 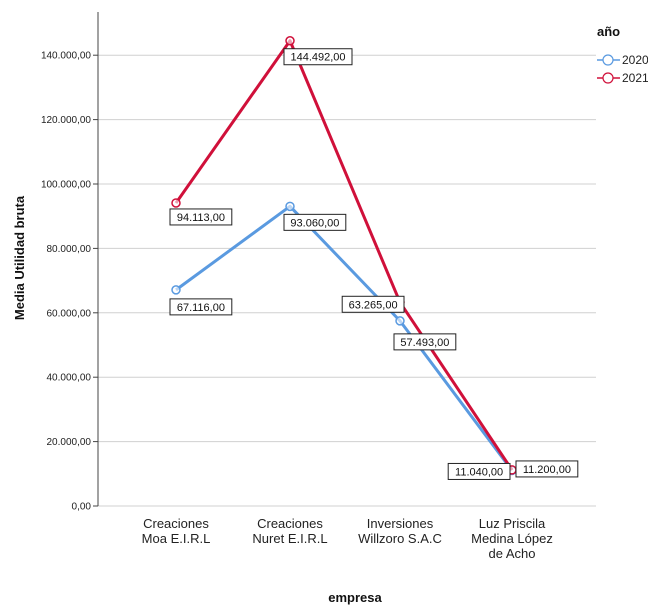 What do you see at coordinates (608, 31) in the screenshot?
I see `legend-title: año` at bounding box center [608, 31].